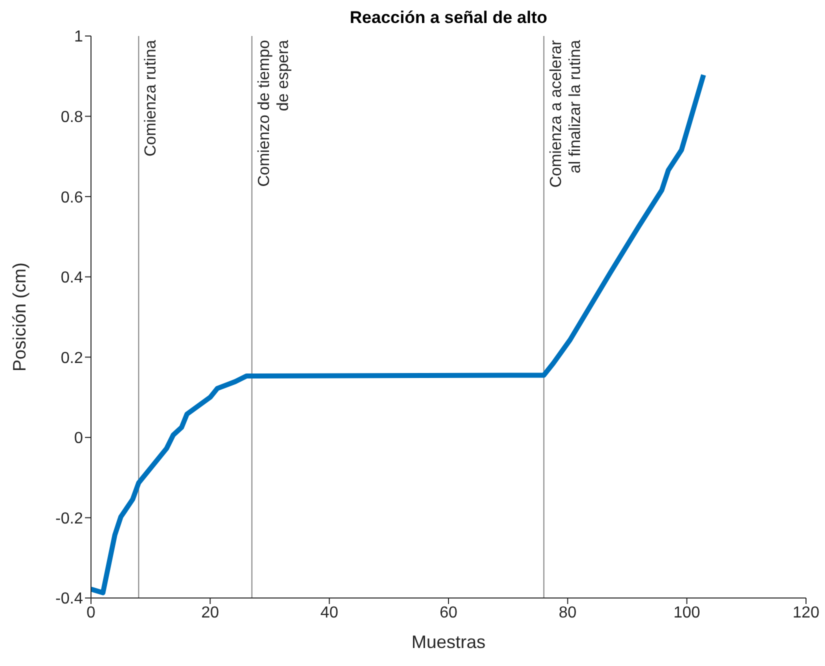 This screenshot has width=825, height=666. What do you see at coordinates (91, 613) in the screenshot?
I see `x-tick-label: 0` at bounding box center [91, 613].